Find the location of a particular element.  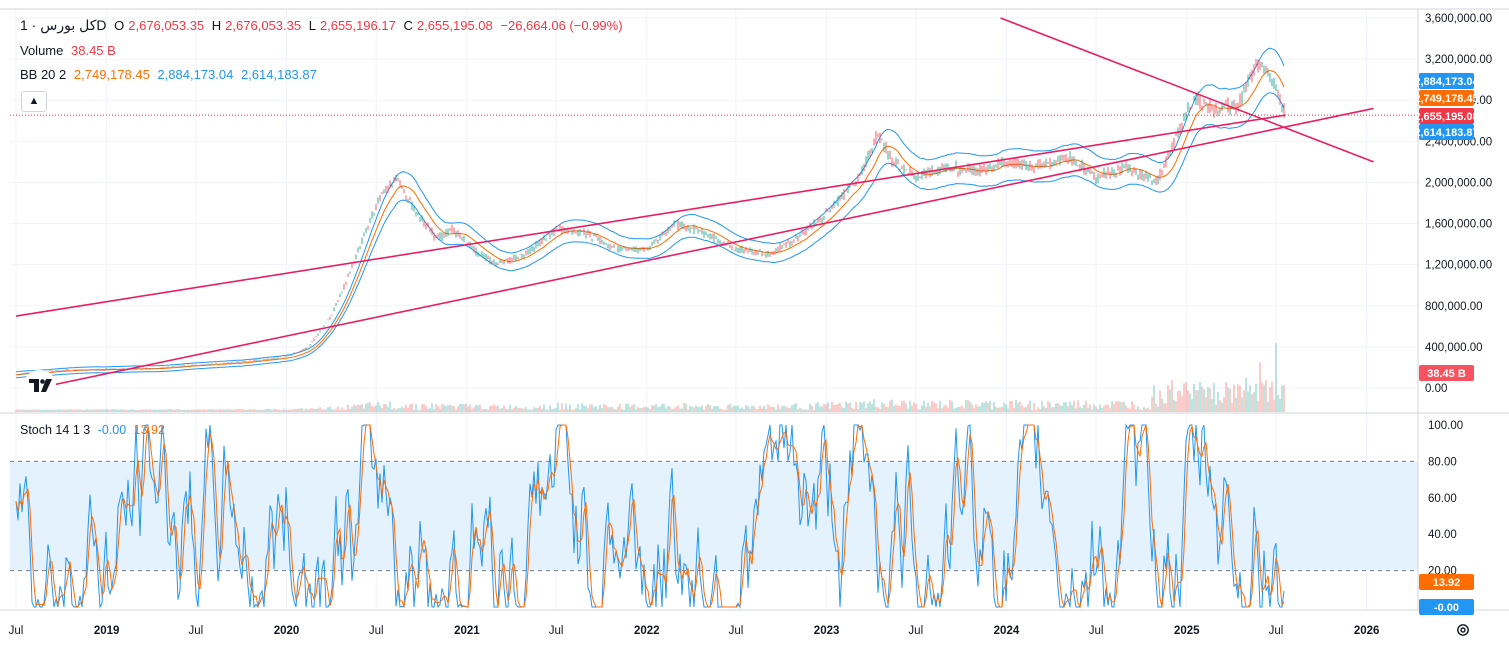

x-tick-label: 2022 is located at coordinates (647, 631).